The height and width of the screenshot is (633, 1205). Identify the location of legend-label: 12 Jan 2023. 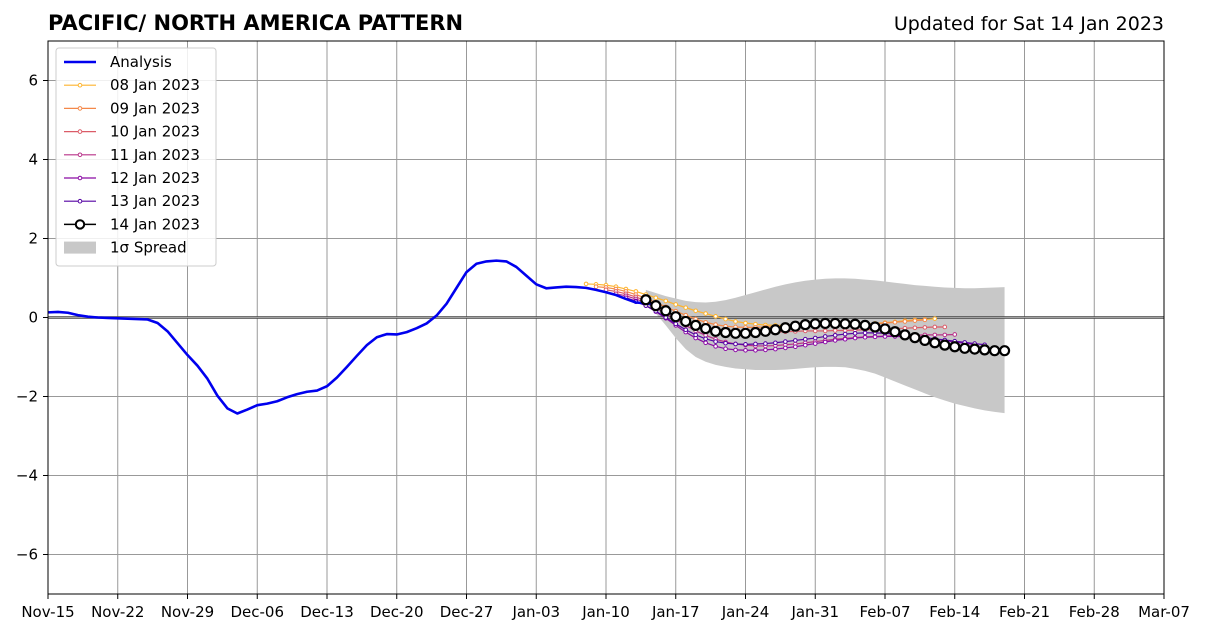
(155, 178).